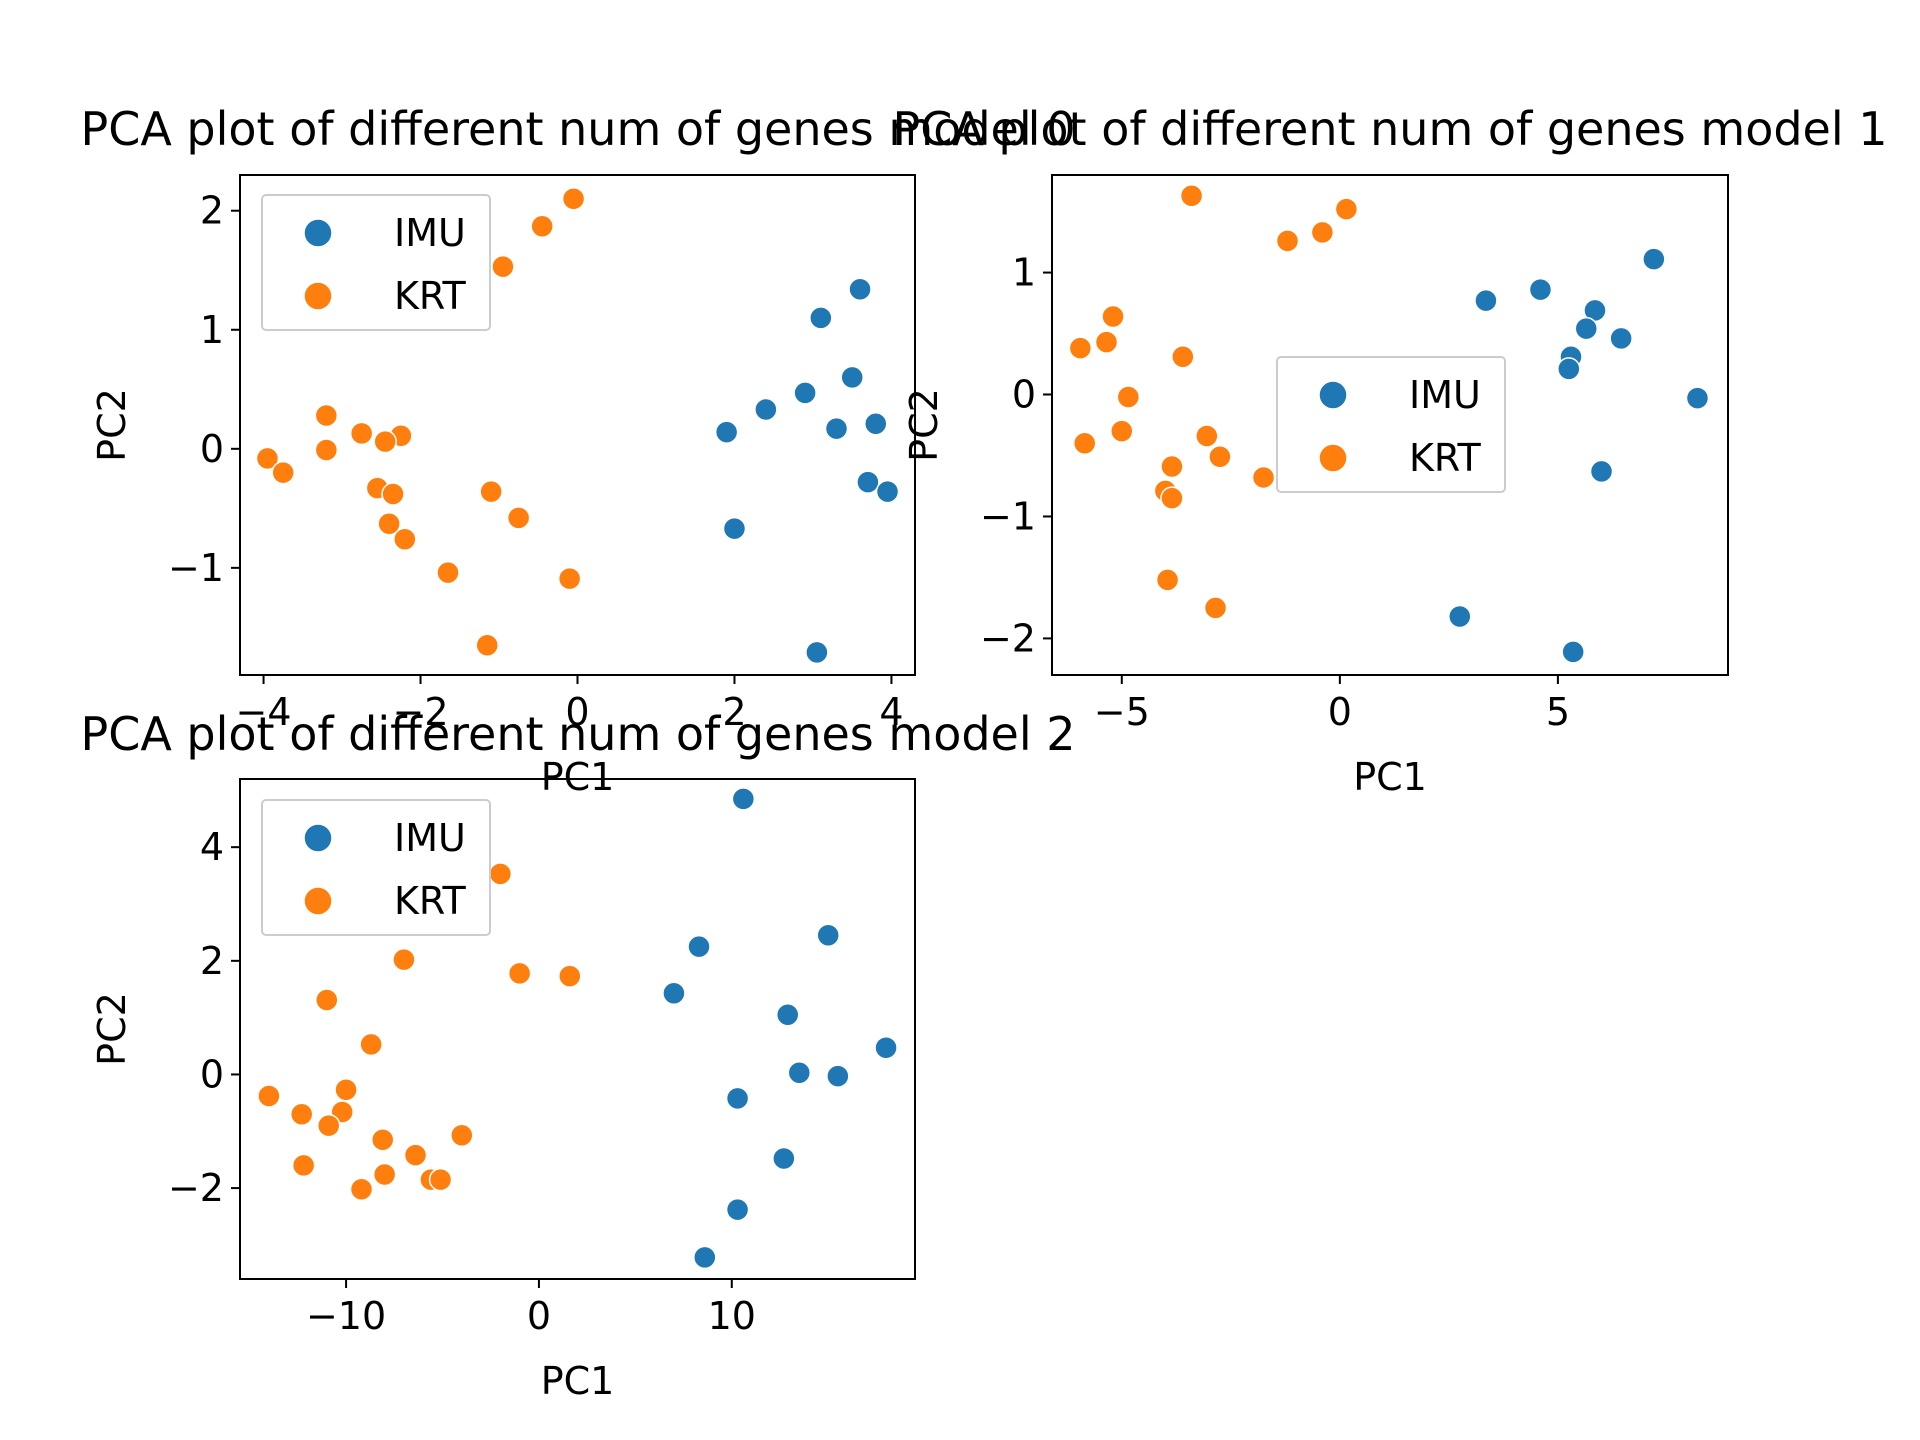 The image size is (1920, 1440). Describe the element at coordinates (734, 712) in the screenshot. I see `x-tick-label: 2` at that location.